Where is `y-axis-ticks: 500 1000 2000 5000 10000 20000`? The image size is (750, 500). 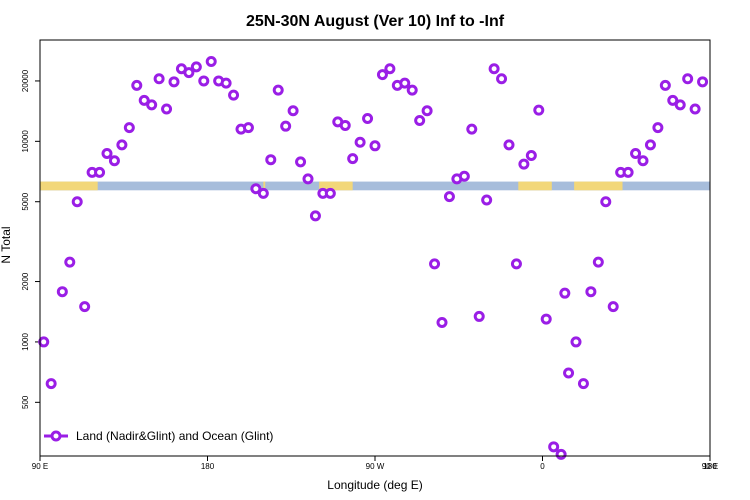 y-axis-ticks: 500 1000 2000 5000 10000 20000 is located at coordinates (30, 239).